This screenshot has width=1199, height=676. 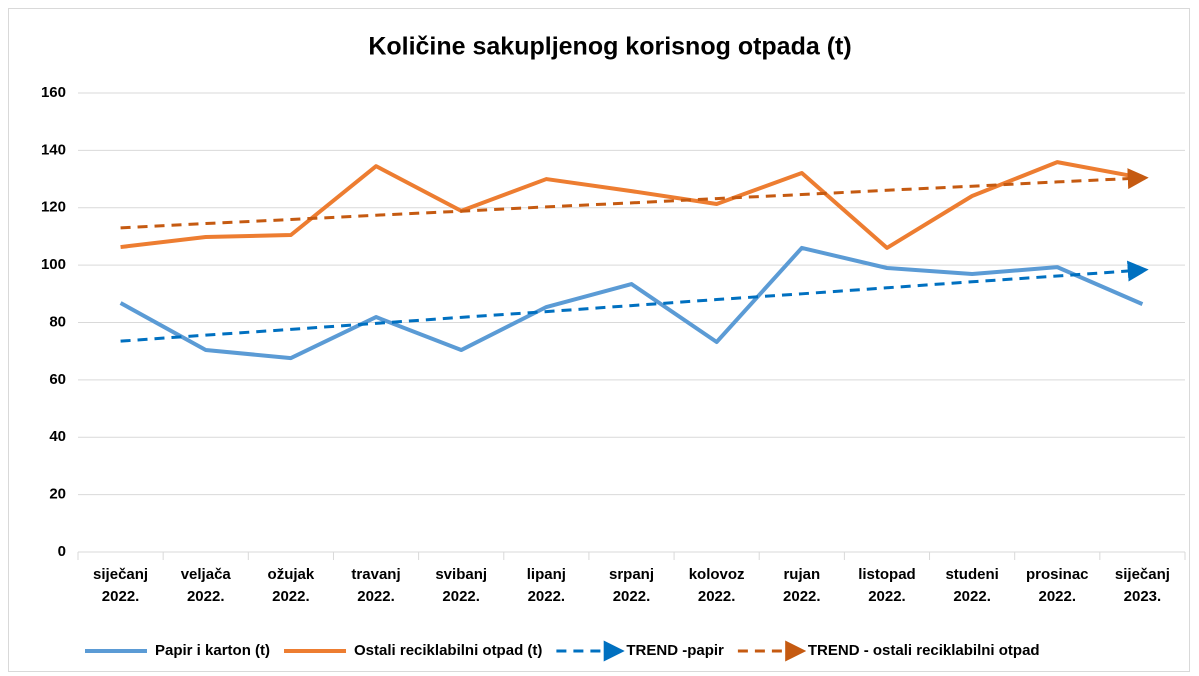 What do you see at coordinates (887, 585) in the screenshot?
I see `x-tick-label: listopad 2022.` at bounding box center [887, 585].